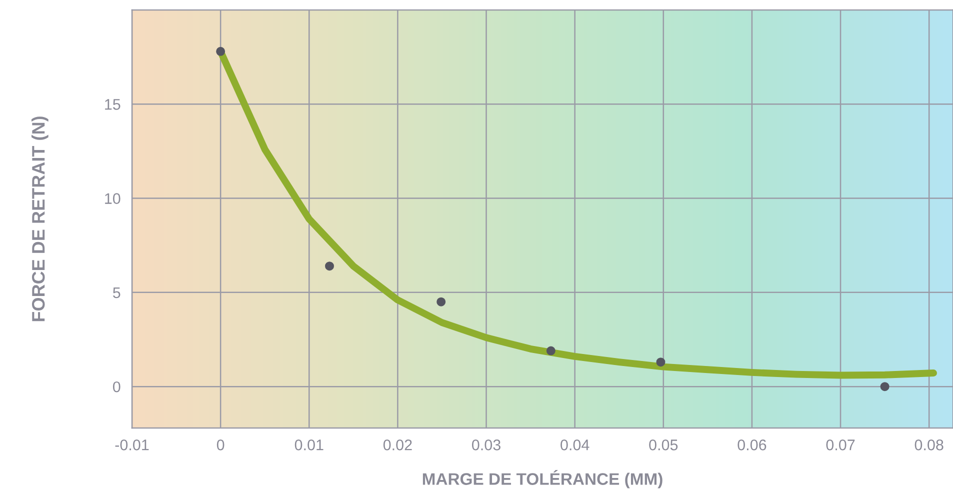 The width and height of the screenshot is (953, 493). I want to click on x-tick-label: -0.01, so click(132, 445).